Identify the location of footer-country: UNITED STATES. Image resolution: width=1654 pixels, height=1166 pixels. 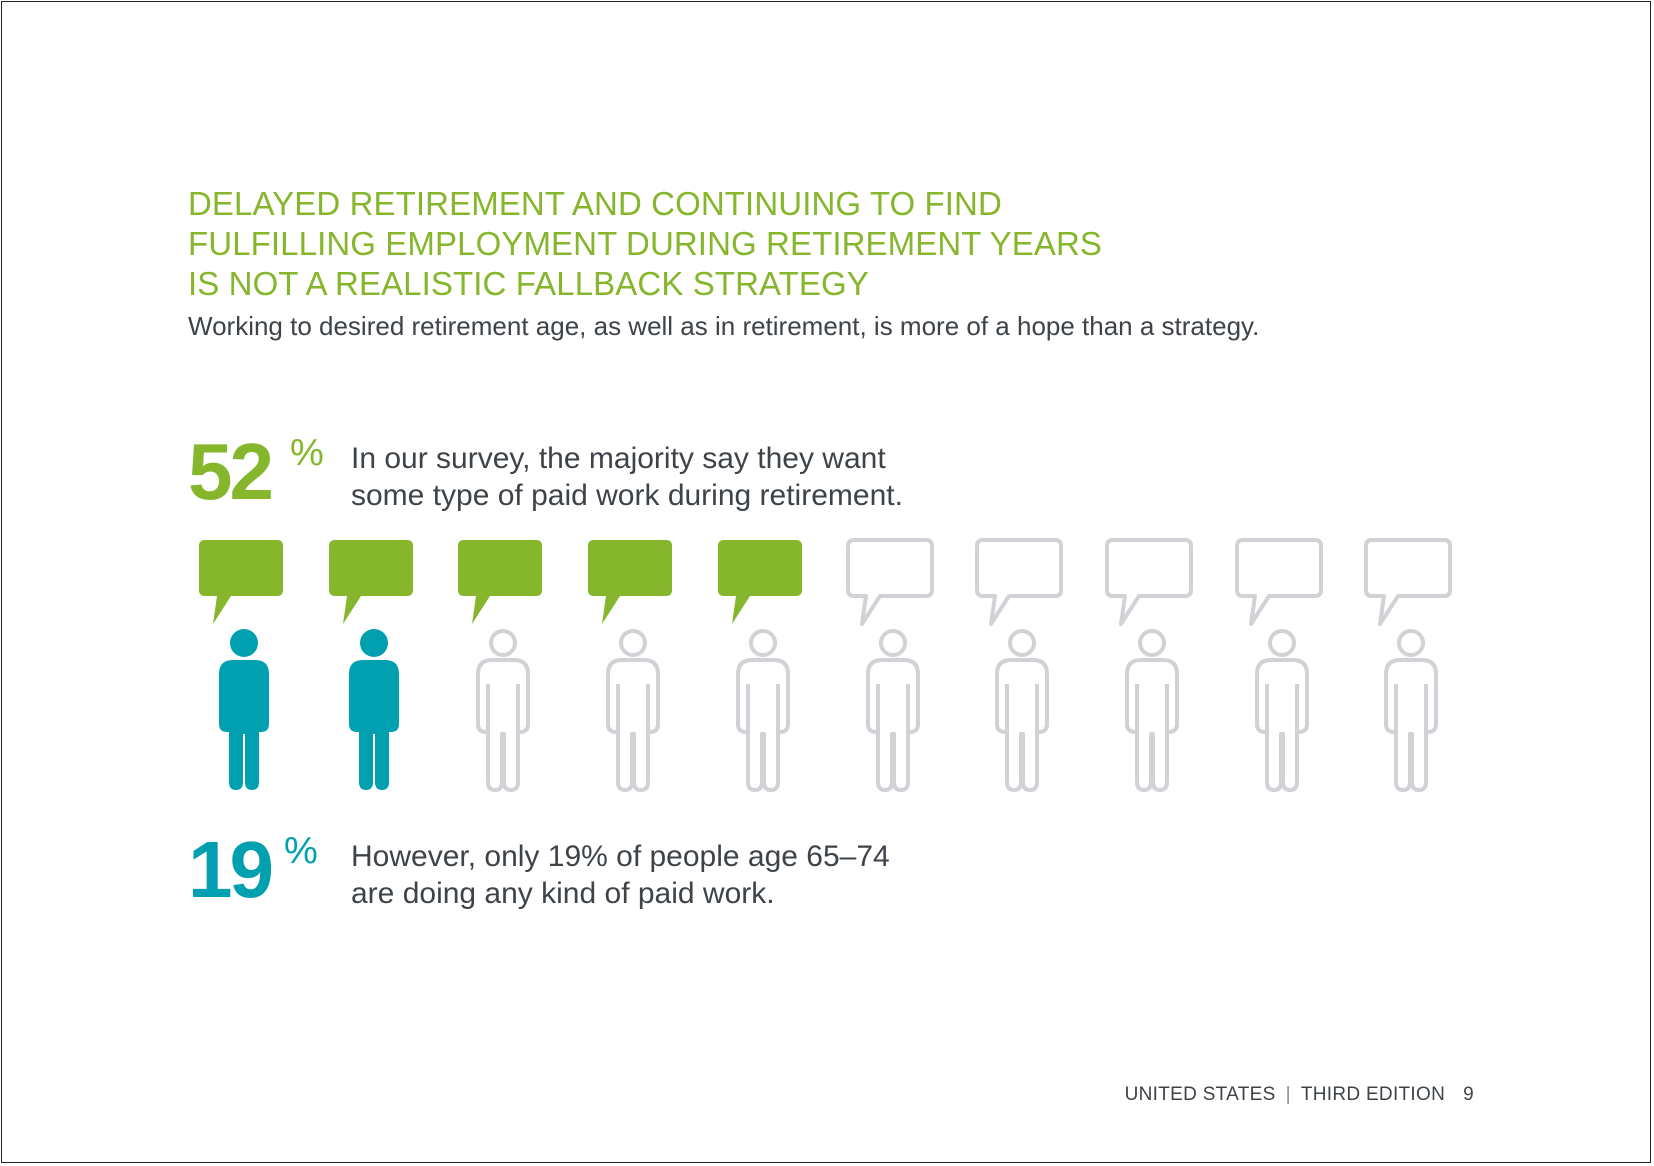
(1200, 1094).